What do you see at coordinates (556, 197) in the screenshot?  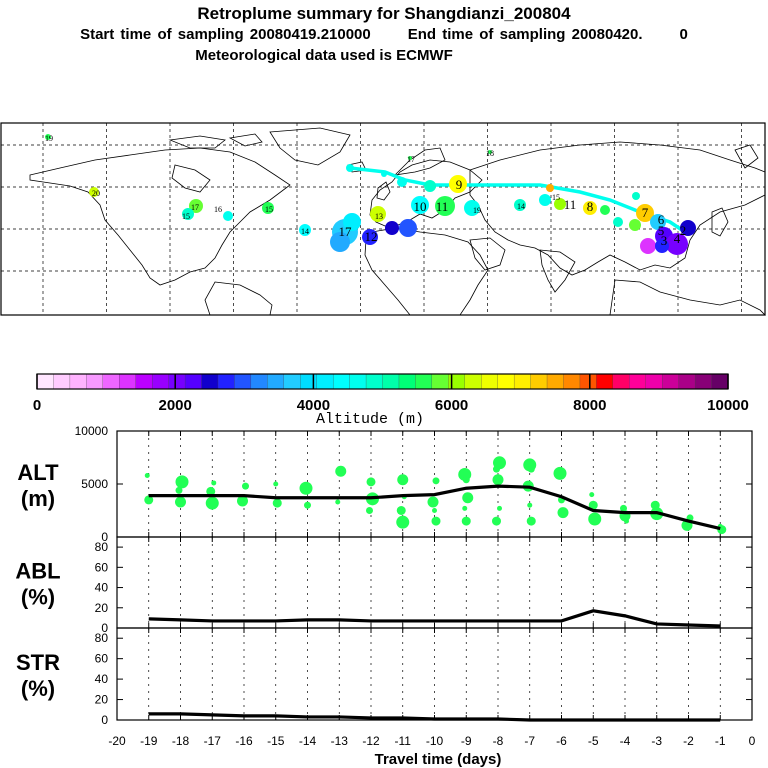 I see `trajectory-day-label: 15` at bounding box center [556, 197].